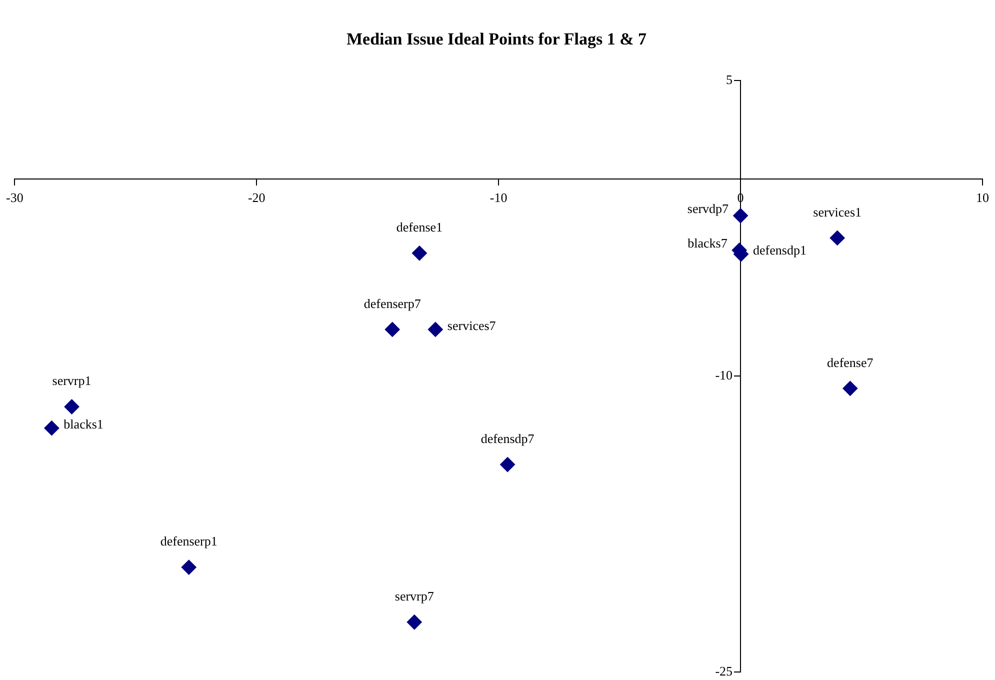  Describe the element at coordinates (471, 325) in the screenshot. I see `annotation: services7` at that location.